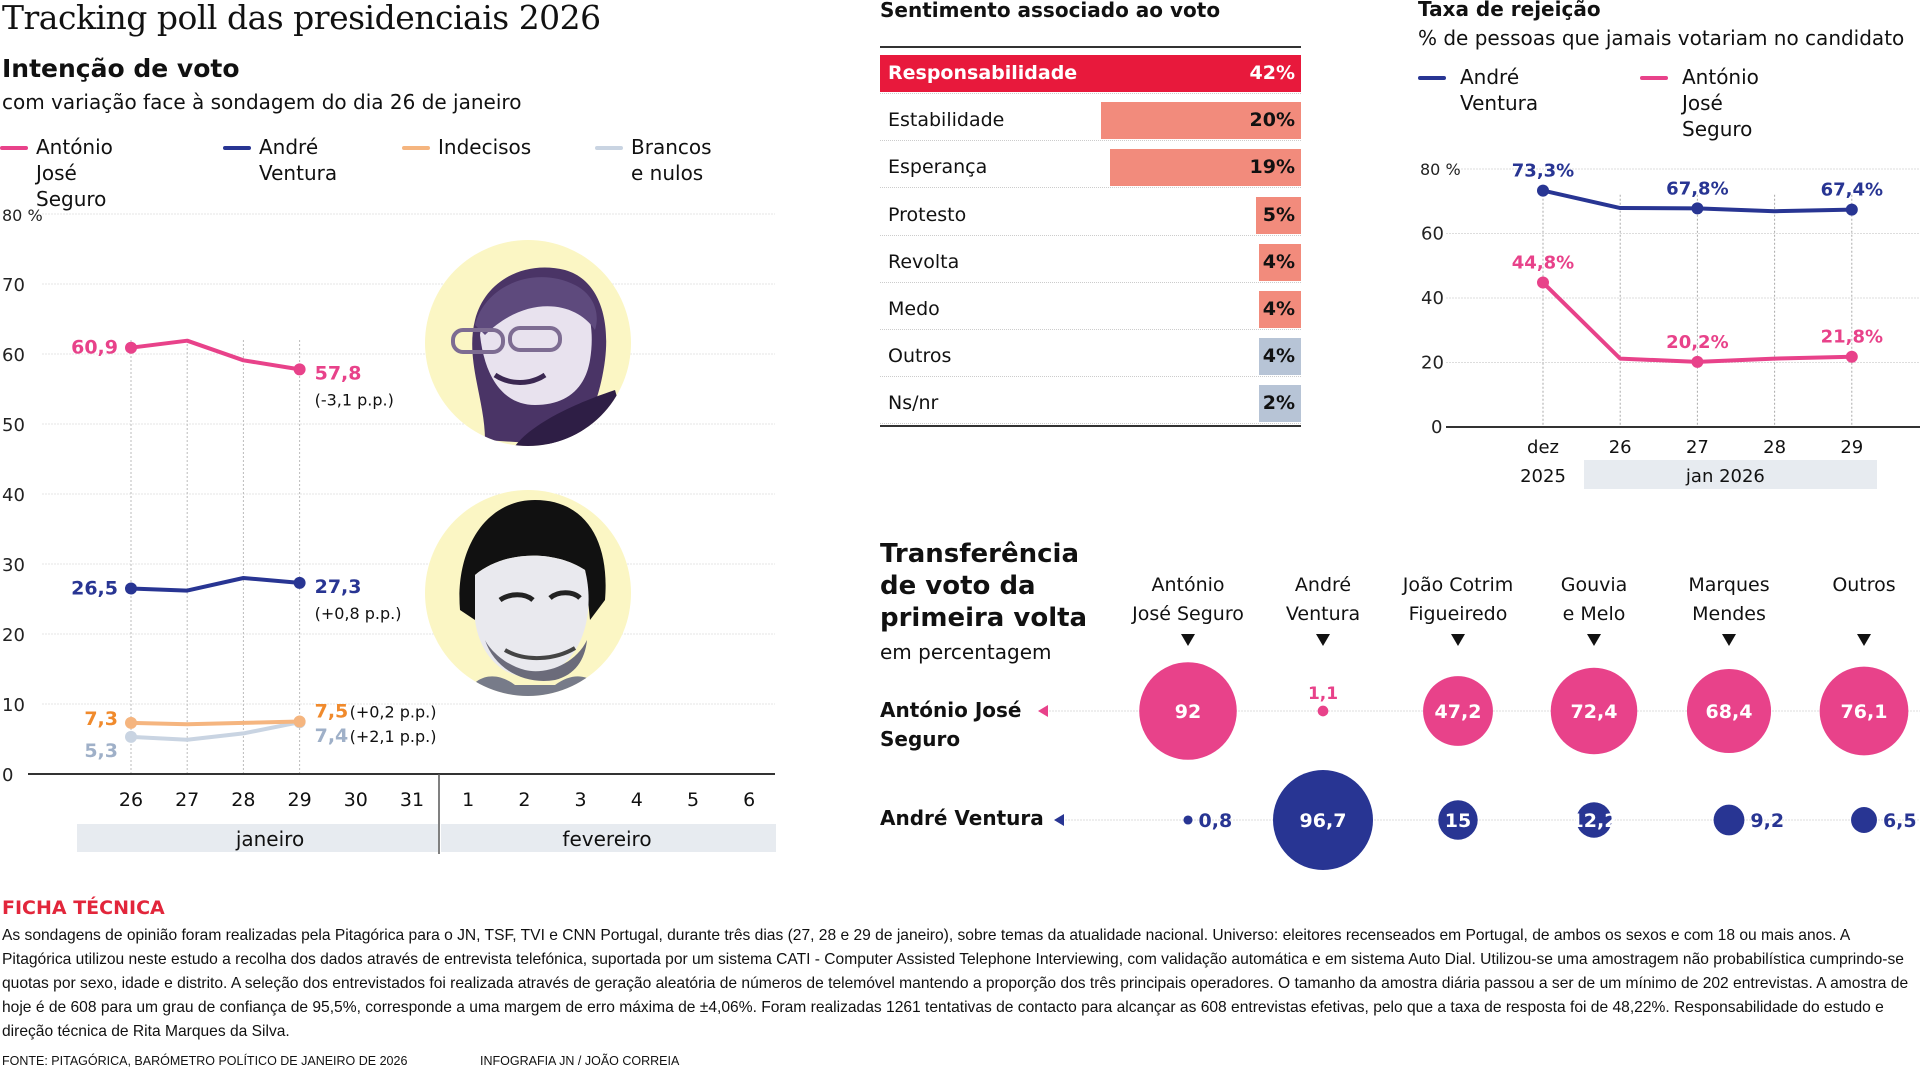  I want to click on bar-row: Estabilidade 20%, so click(1090, 119).